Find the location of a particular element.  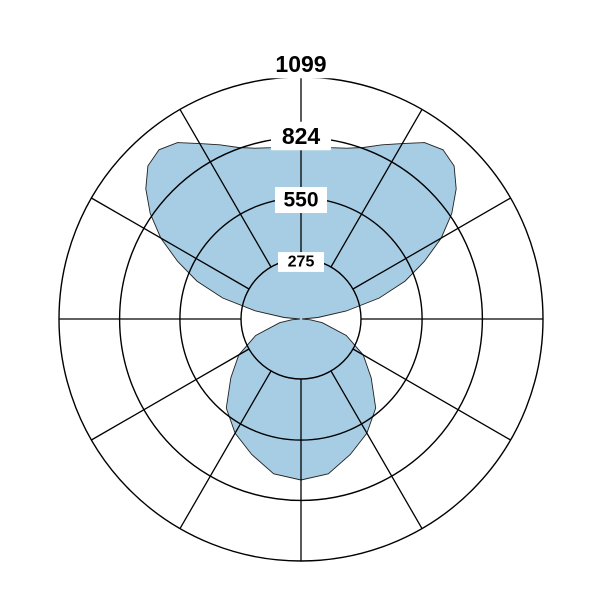

radial-tick-label: 550 is located at coordinates (300, 200).